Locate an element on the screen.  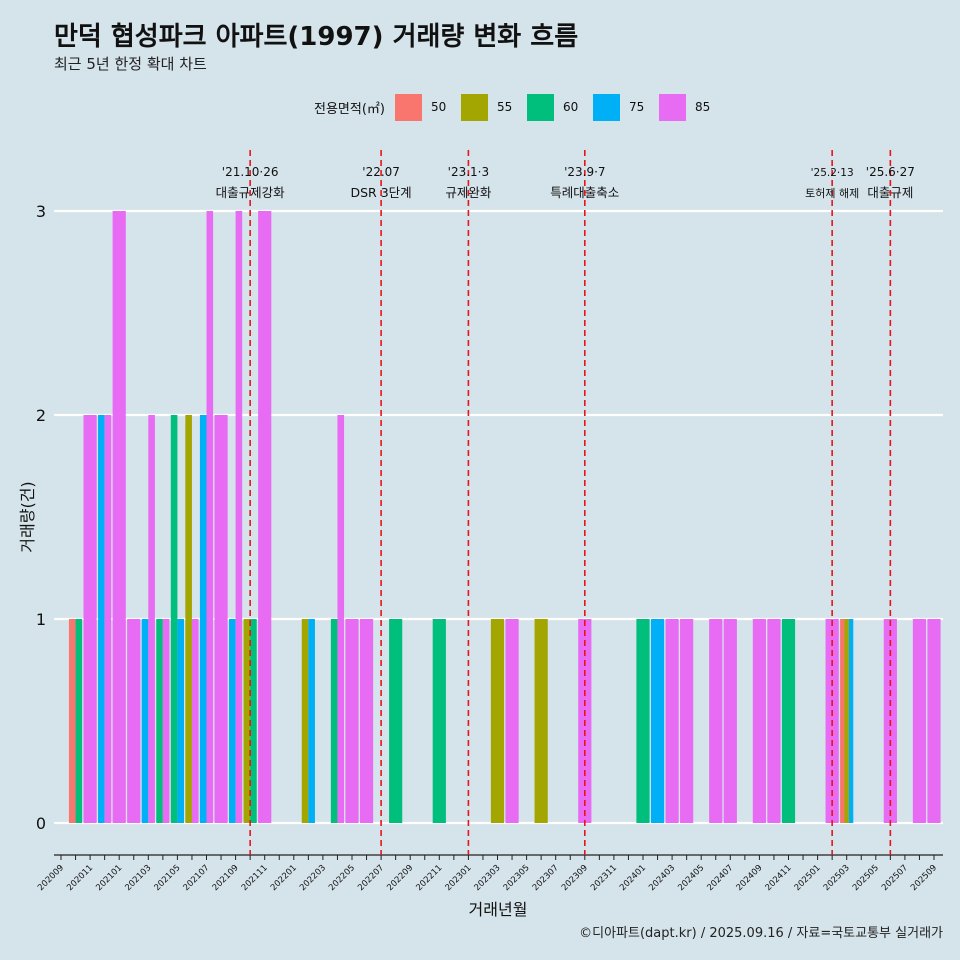
x-tick-label: 202103 is located at coordinates (138, 878).